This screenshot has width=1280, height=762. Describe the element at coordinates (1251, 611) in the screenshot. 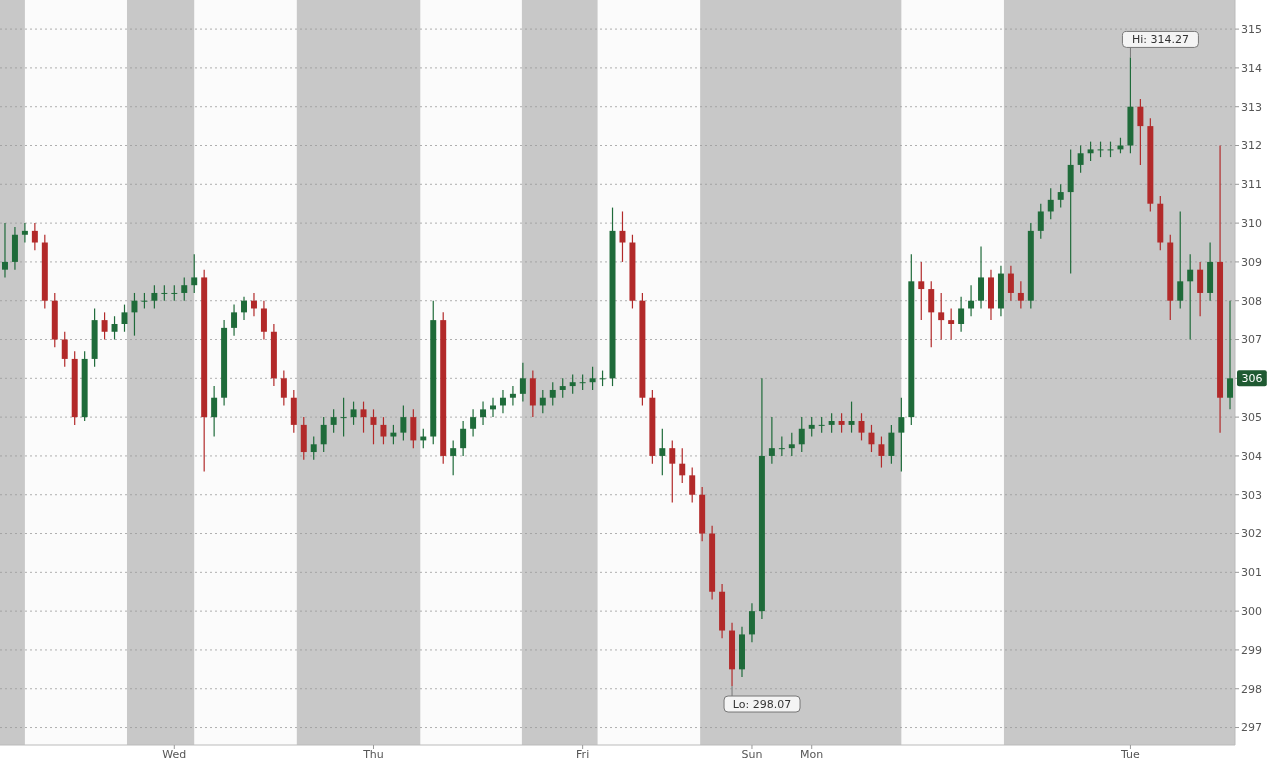

I see `y-tick-label: 300` at that location.